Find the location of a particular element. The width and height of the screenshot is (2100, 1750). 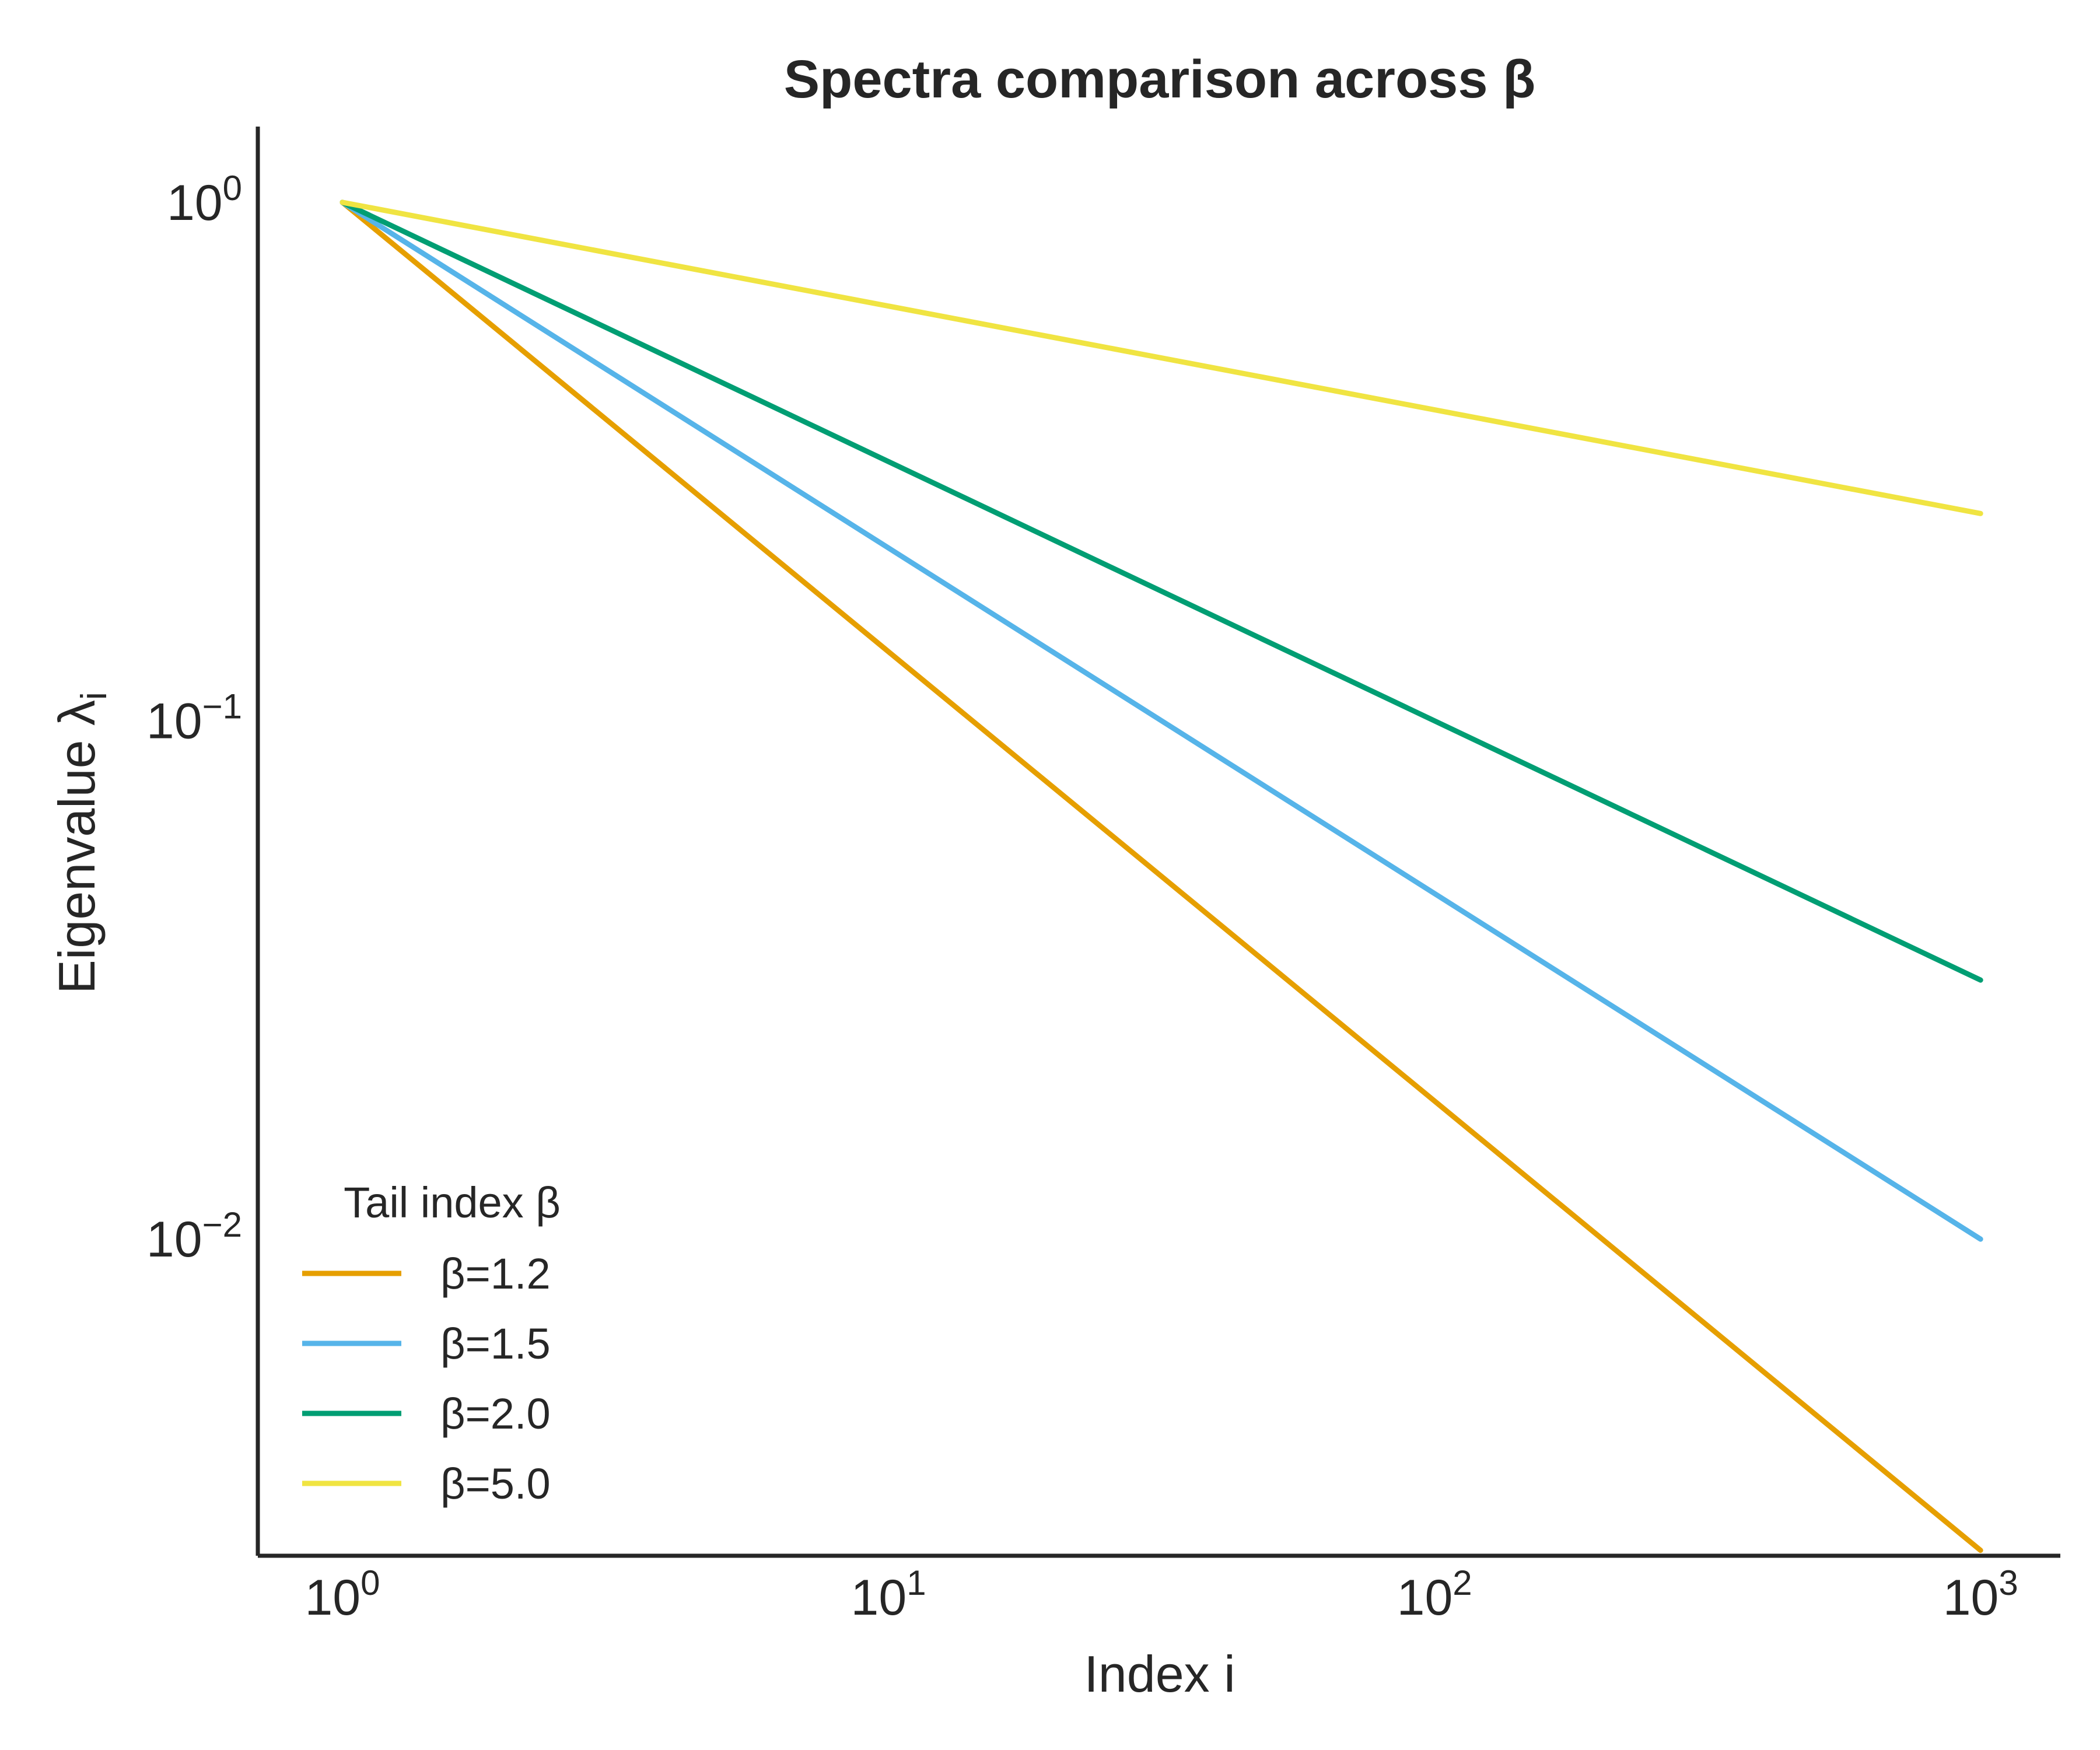

y-tick-labels: 10⁰ 10⁻¹ 10⁻² is located at coordinates (194, 718).